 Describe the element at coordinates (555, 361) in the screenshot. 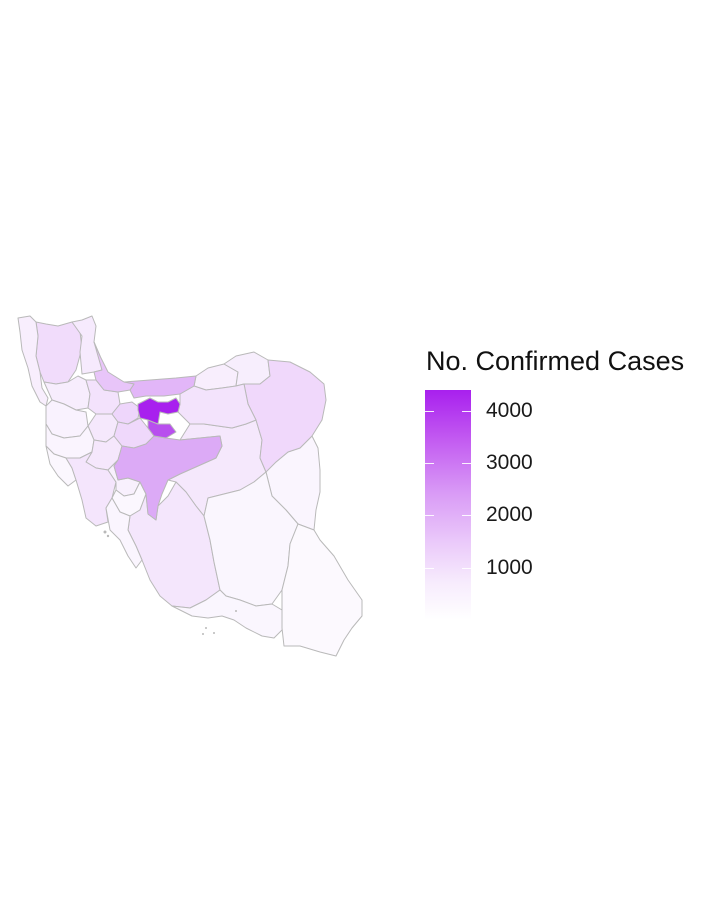

I see `legend-title: No. Confirmed Cases` at that location.